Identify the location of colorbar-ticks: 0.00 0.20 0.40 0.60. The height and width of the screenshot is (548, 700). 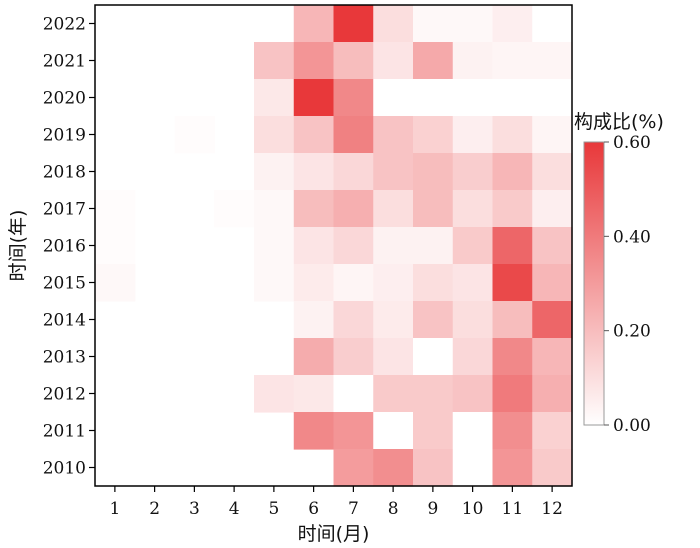
(627, 284).